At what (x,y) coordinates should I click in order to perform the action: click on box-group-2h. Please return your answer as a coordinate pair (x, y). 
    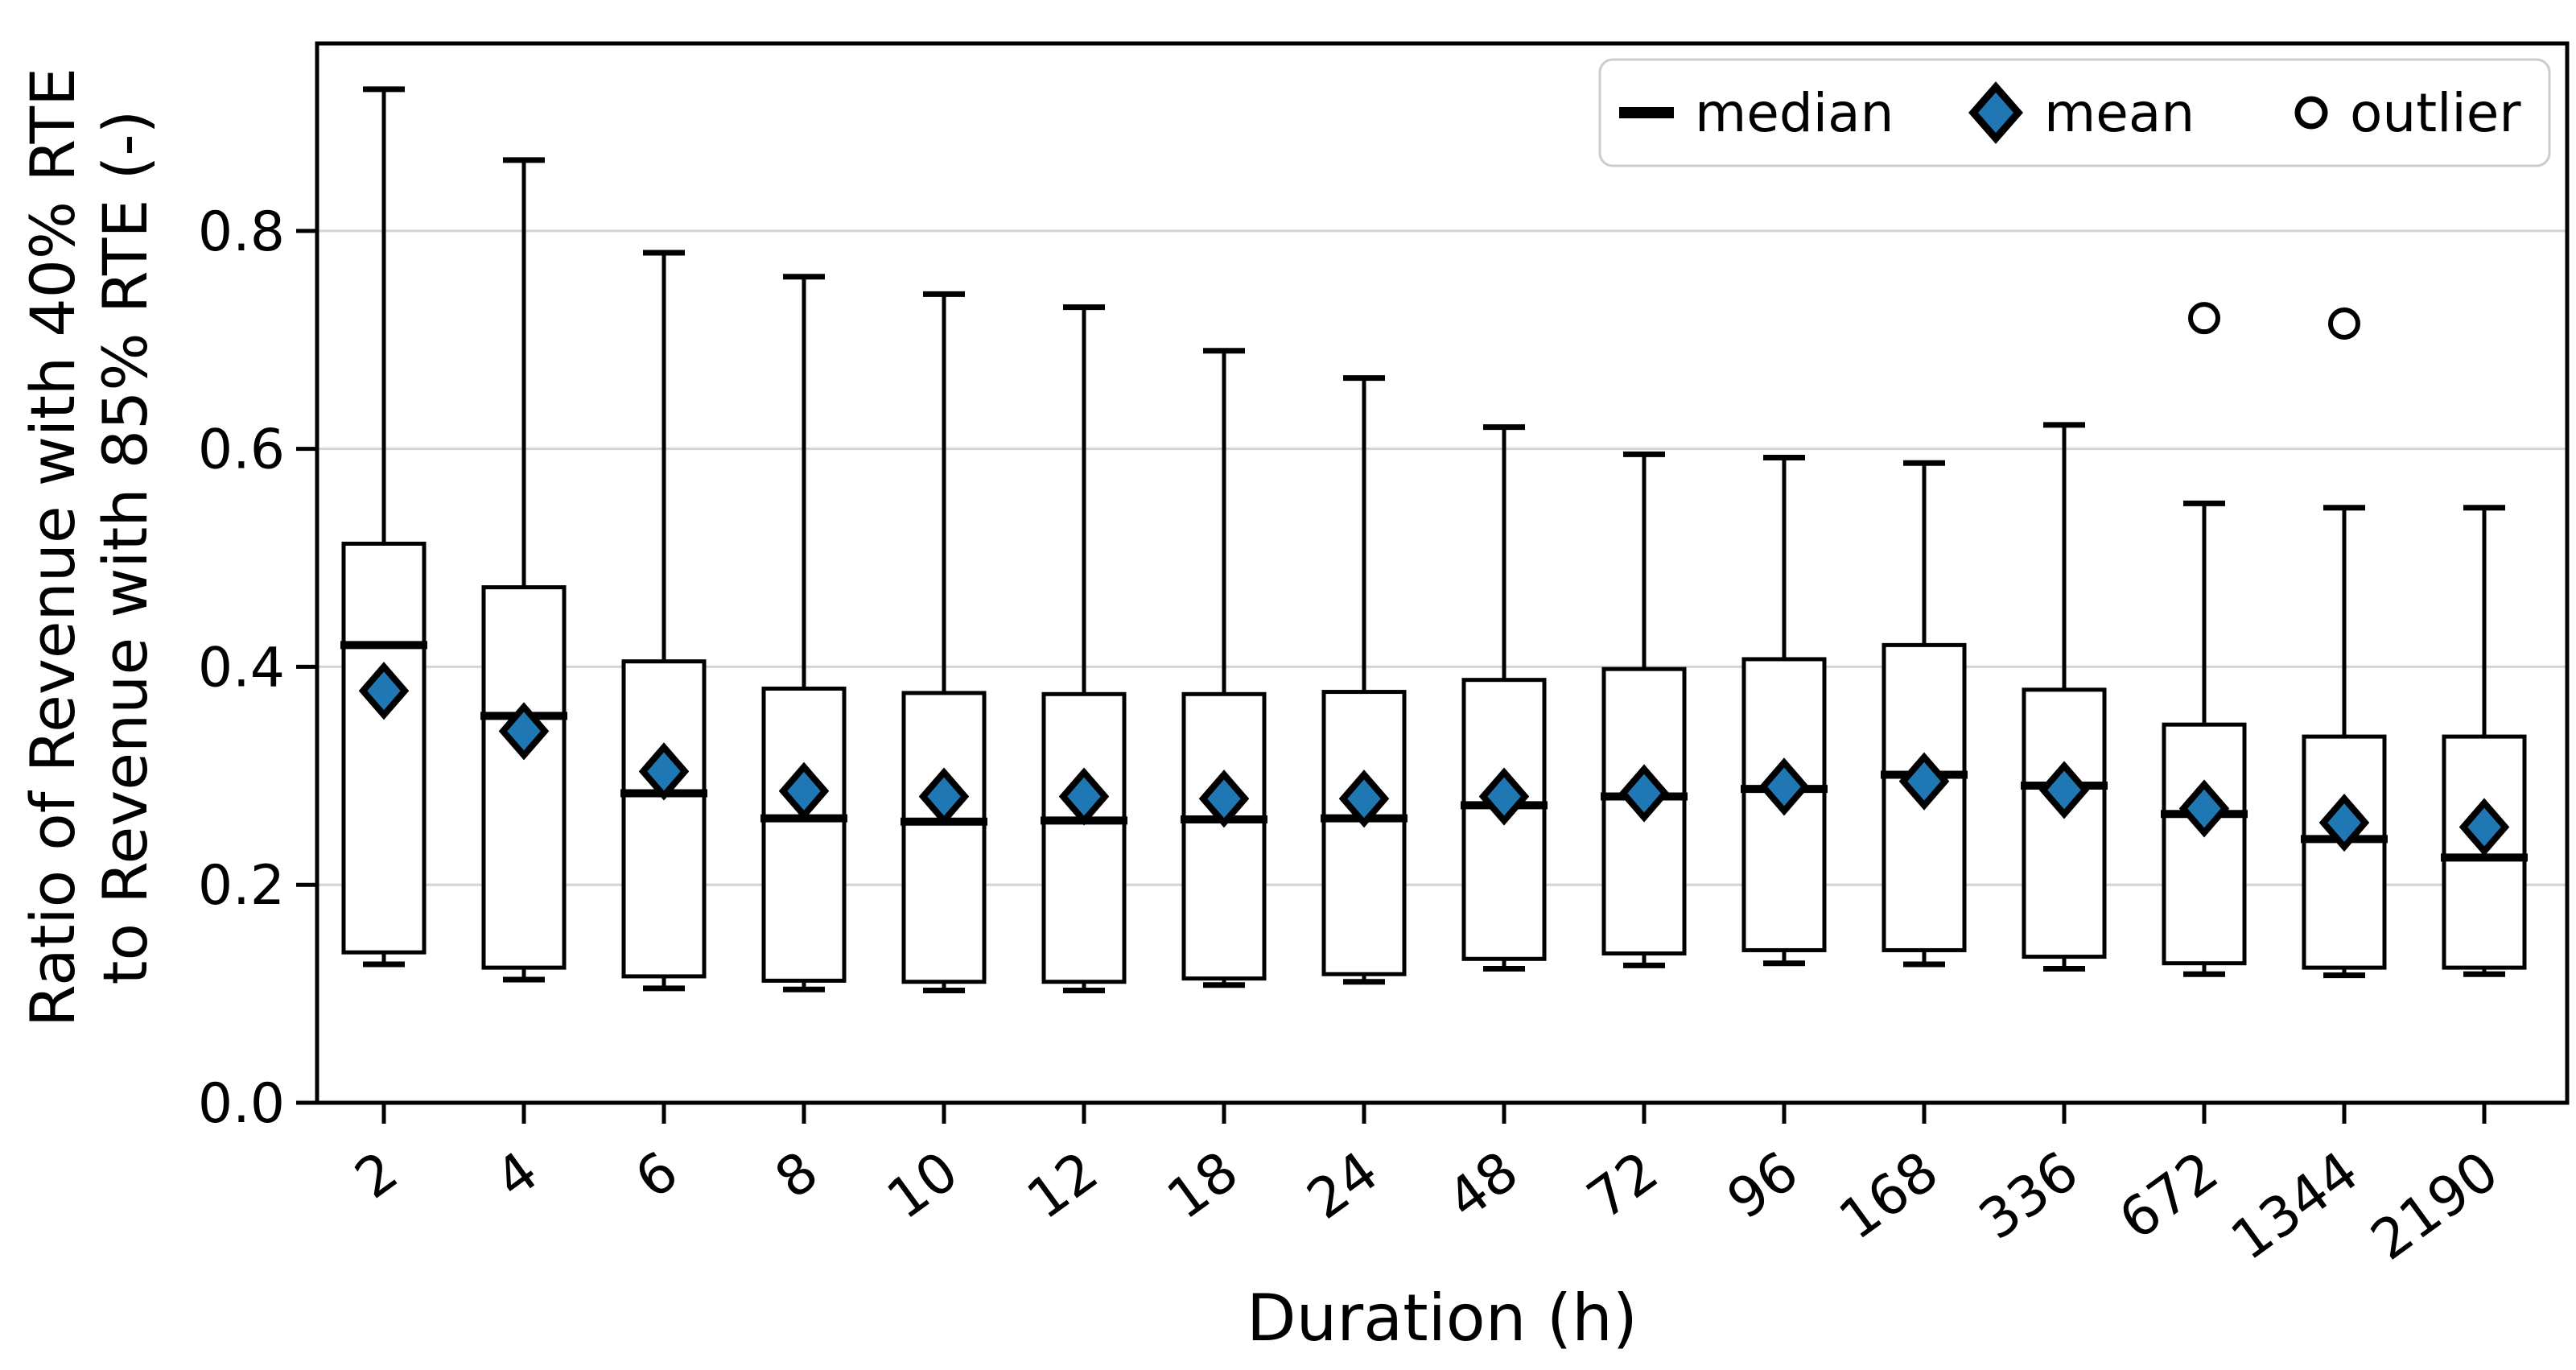
    Looking at the image, I should click on (383, 527).